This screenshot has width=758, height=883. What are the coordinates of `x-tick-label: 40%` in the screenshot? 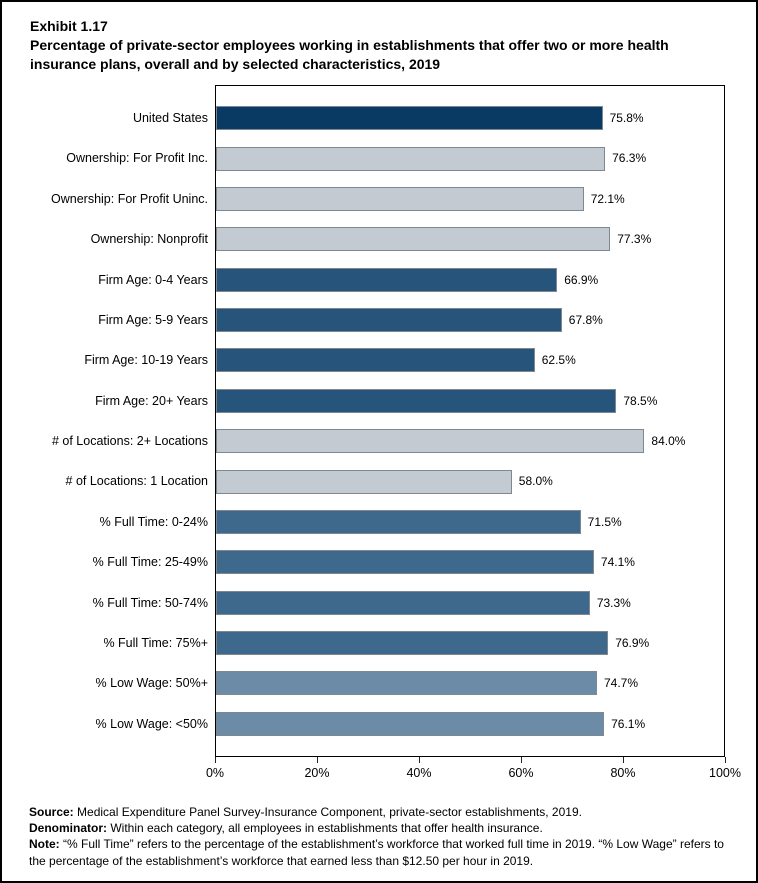 It's located at (419, 773).